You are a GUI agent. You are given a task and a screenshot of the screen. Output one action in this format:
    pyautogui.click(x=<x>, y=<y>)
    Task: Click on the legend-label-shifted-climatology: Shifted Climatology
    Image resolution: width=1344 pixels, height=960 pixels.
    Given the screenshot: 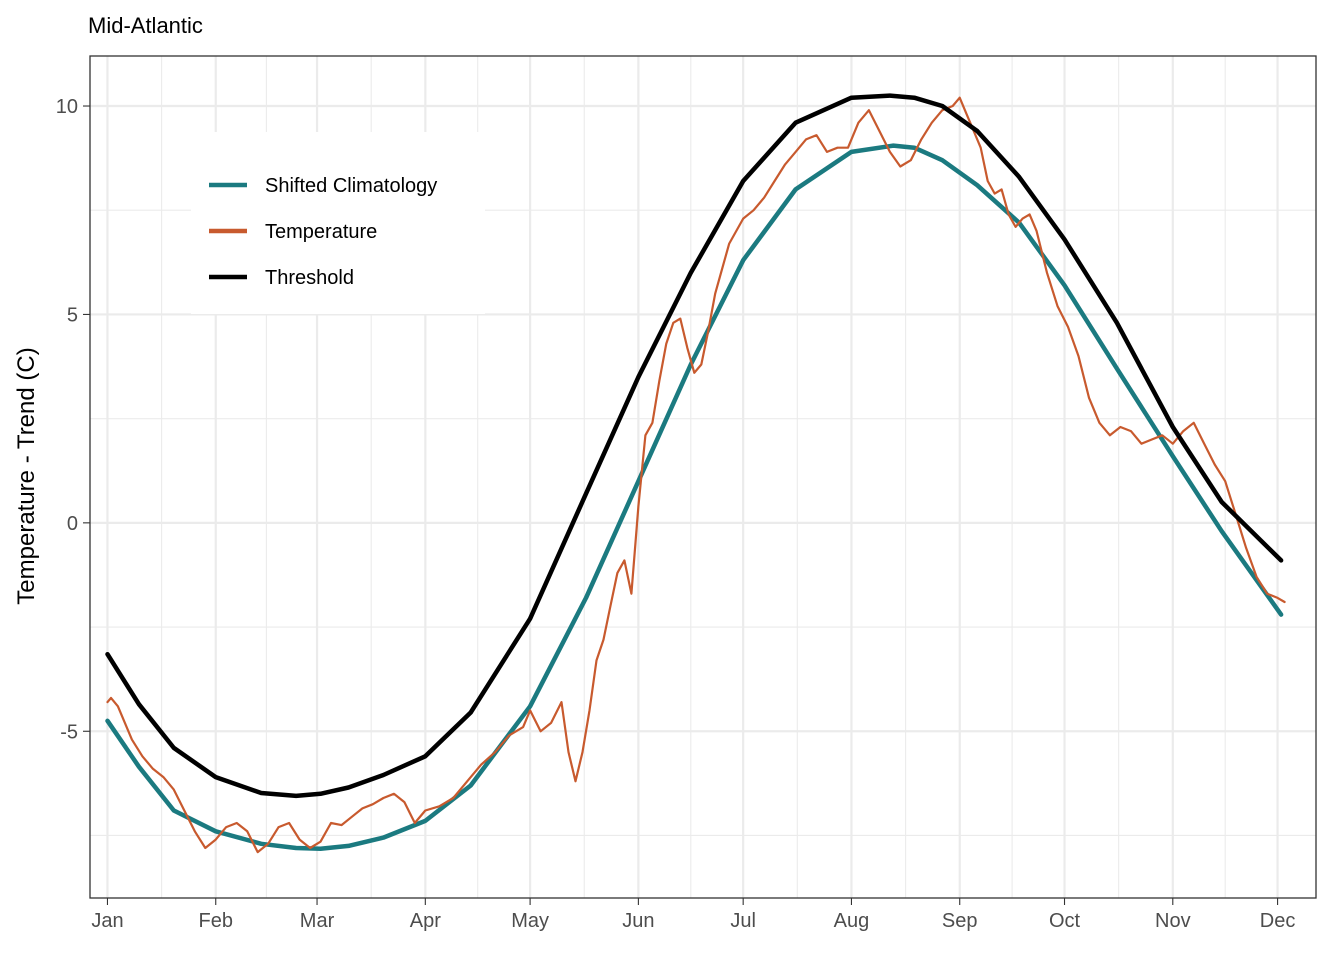 What is the action you would take?
    pyautogui.click(x=351, y=186)
    